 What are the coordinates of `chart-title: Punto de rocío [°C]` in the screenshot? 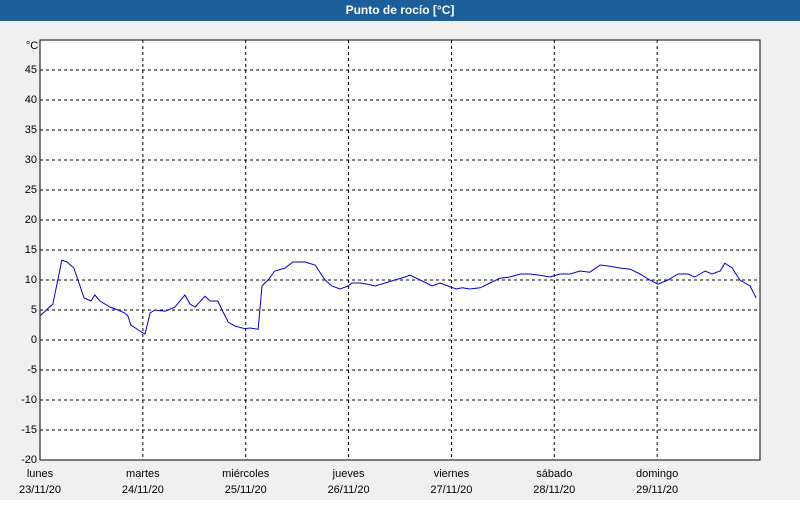 It's located at (400, 10).